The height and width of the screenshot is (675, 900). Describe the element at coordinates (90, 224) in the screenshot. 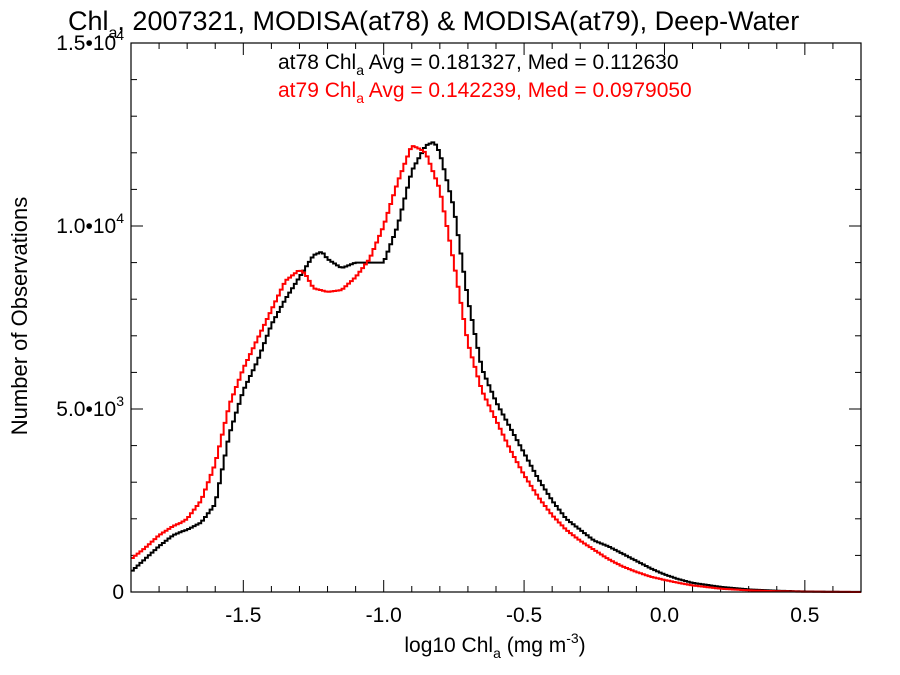

I see `y-tick-label-2: 1.0•104` at that location.